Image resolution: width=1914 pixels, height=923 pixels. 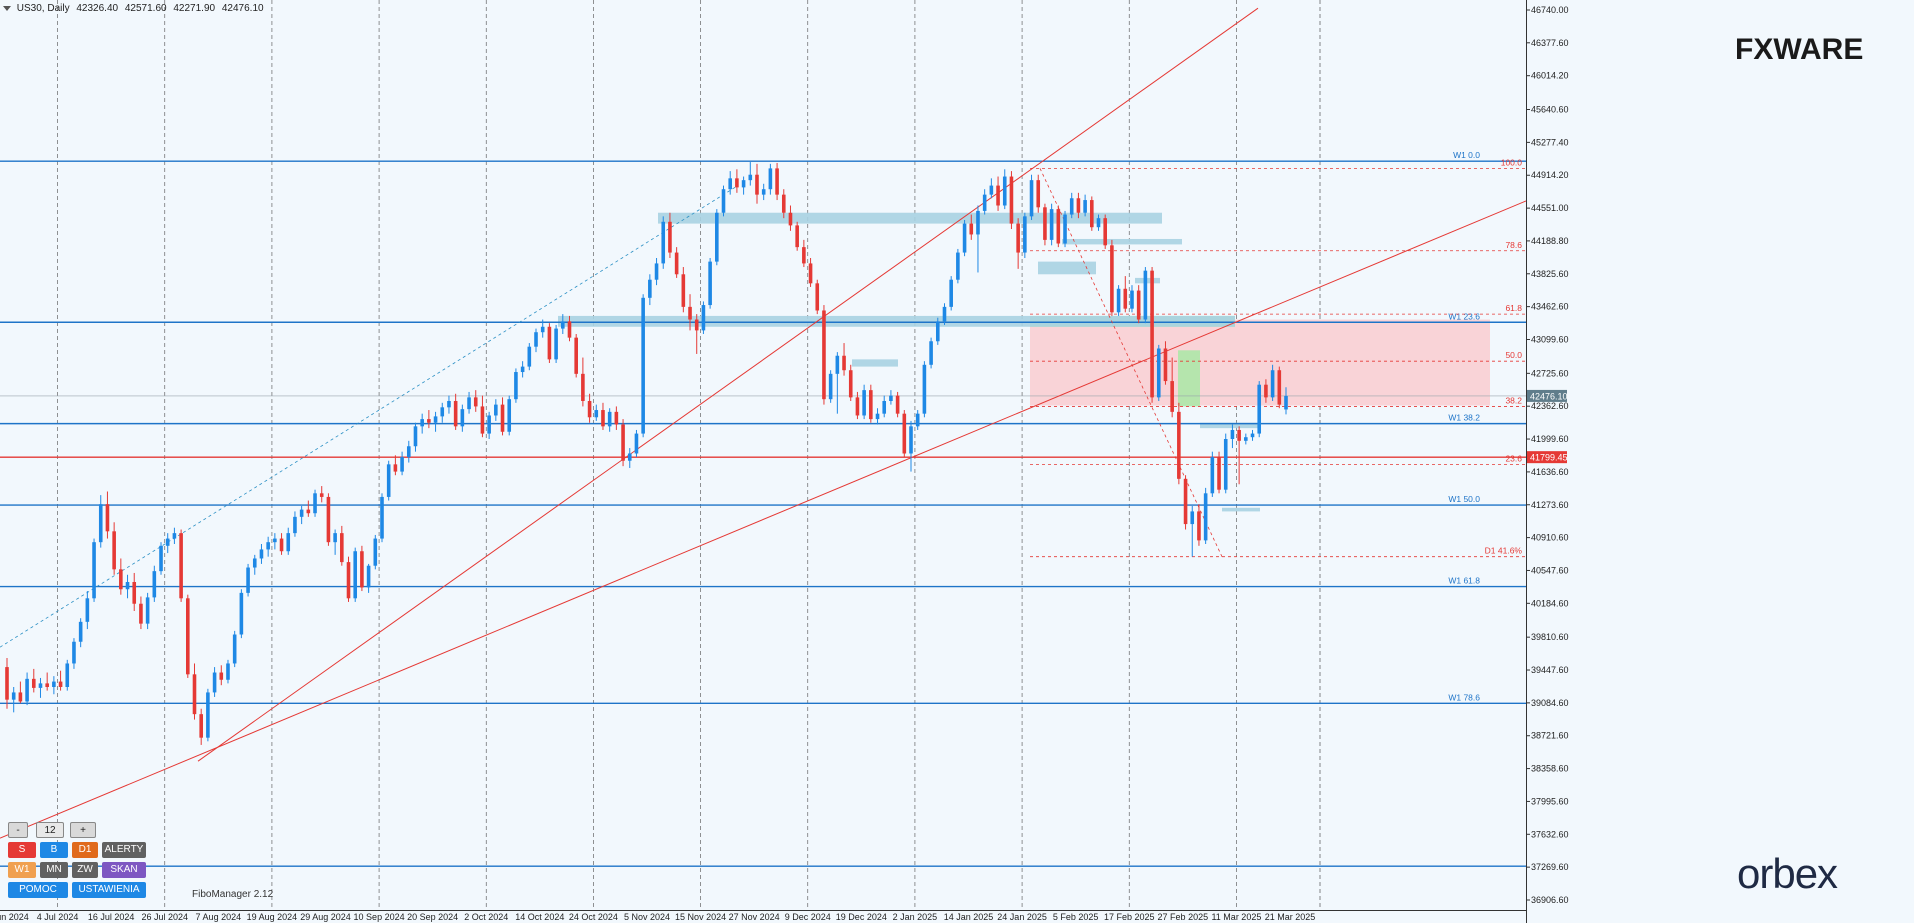 What do you see at coordinates (486, 917) in the screenshot?
I see `x-tick-label: 2 Oct 2024` at bounding box center [486, 917].